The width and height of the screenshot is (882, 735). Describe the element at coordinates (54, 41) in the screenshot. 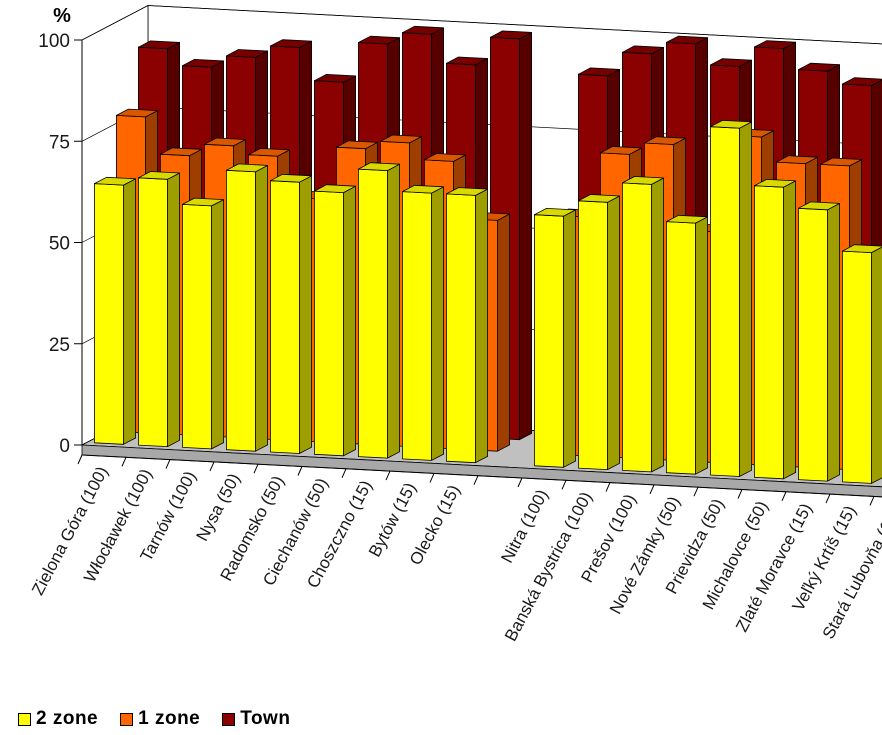

I see `y-tick-label: 100` at that location.